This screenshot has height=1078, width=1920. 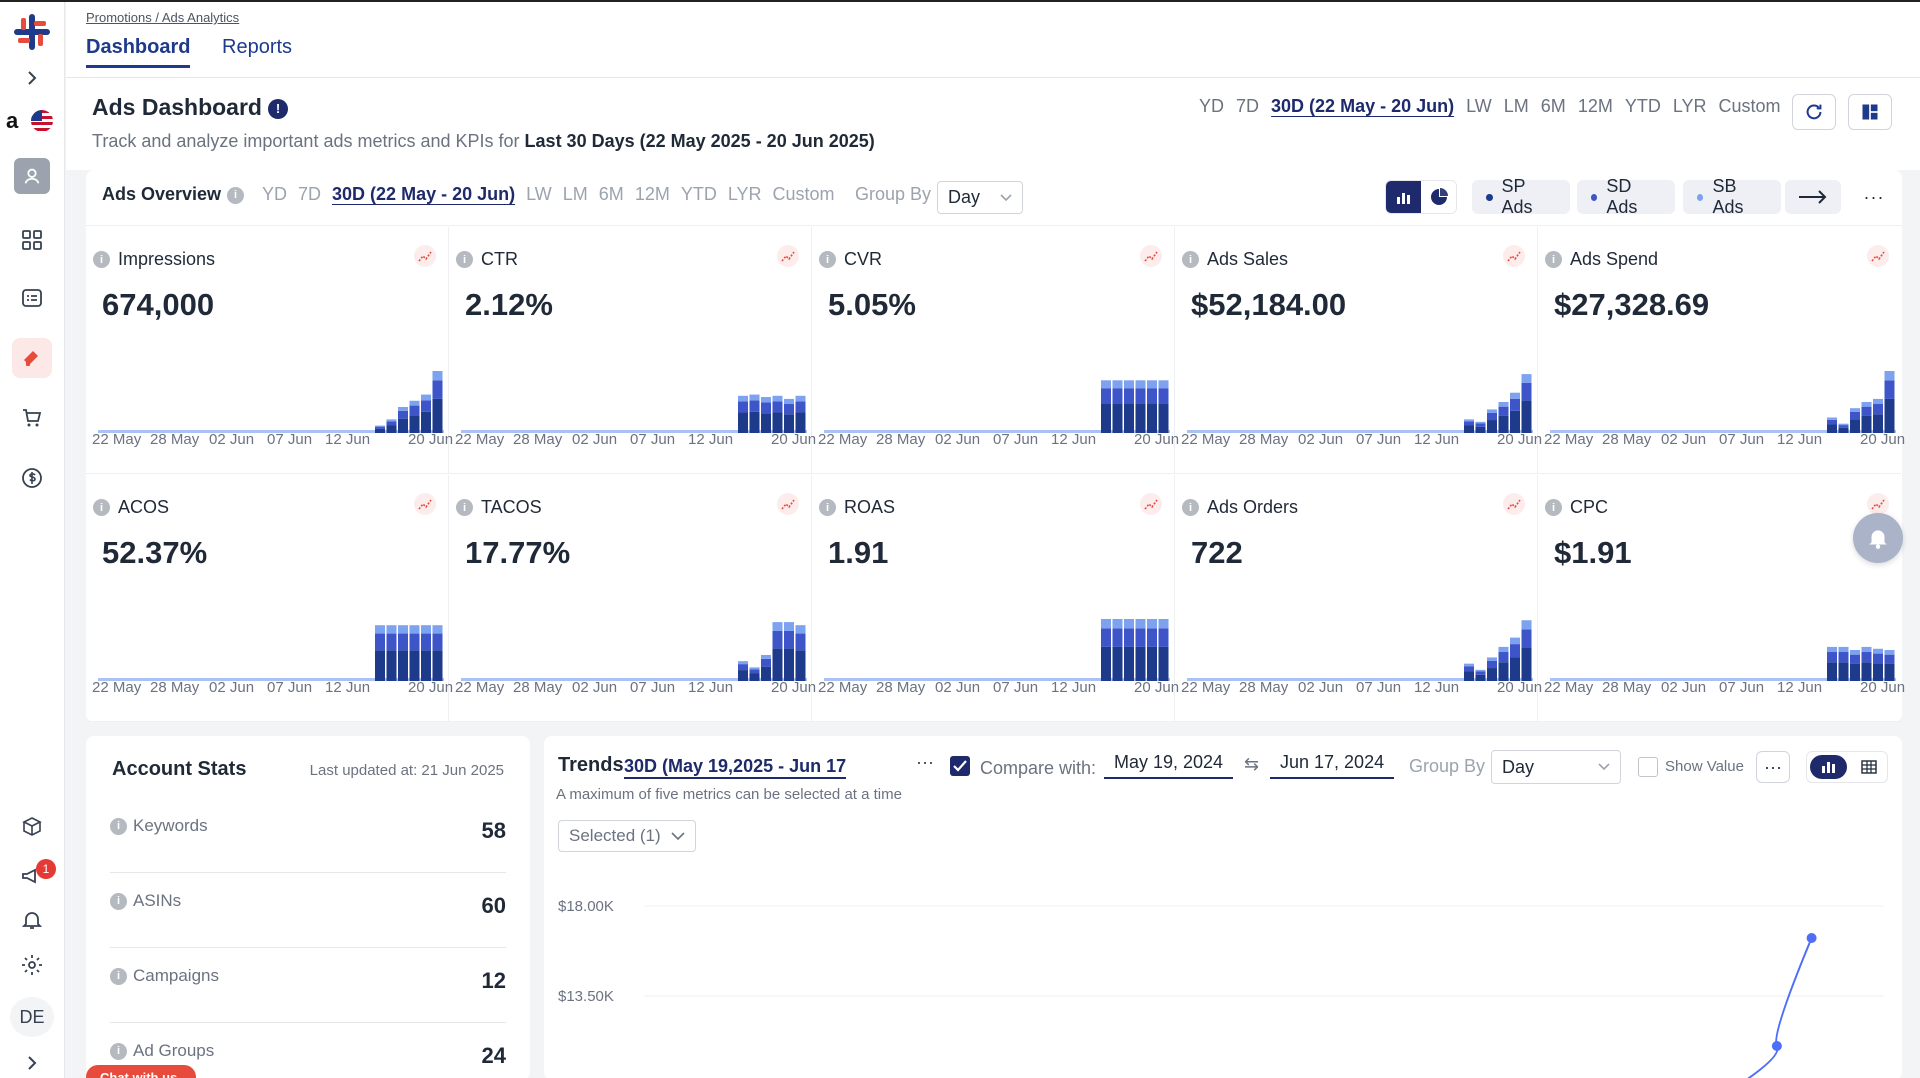 I want to click on amazon-marketplace-icon: a, so click(x=12, y=120).